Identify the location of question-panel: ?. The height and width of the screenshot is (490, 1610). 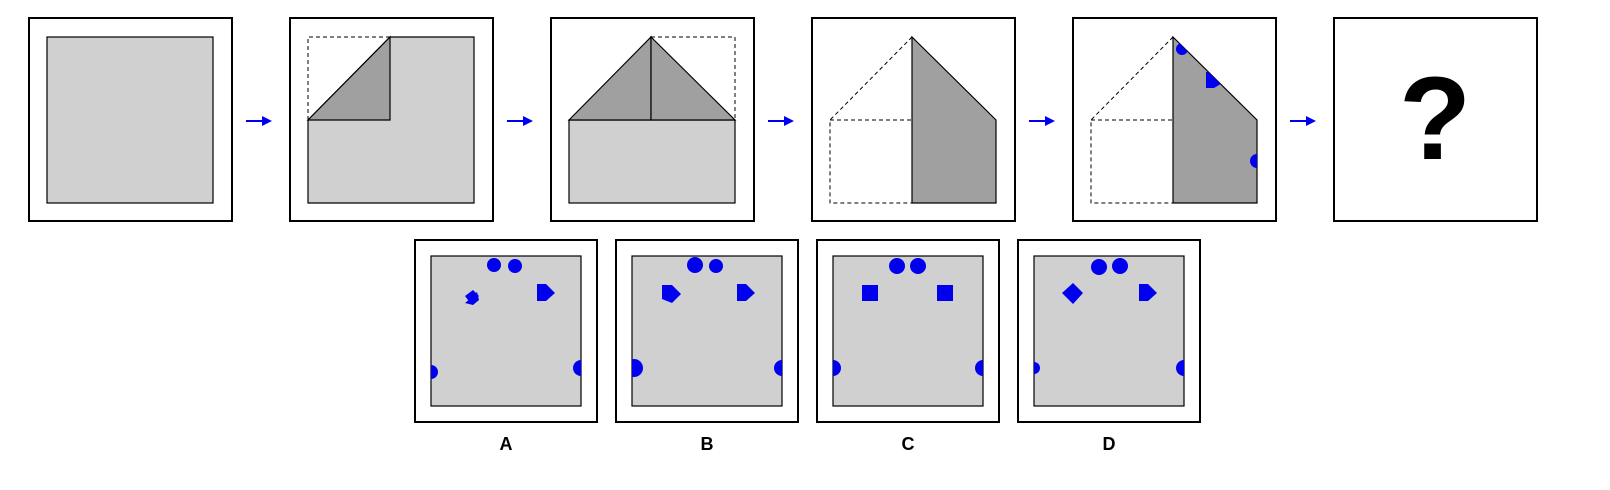
(1435, 119).